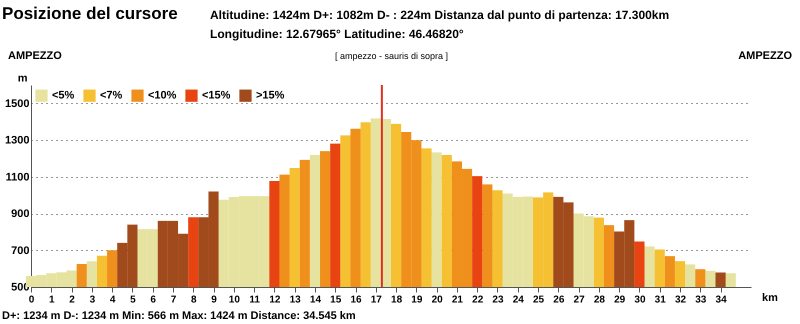 This screenshot has height=324, width=800. I want to click on x-tick-label: 7, so click(173, 300).